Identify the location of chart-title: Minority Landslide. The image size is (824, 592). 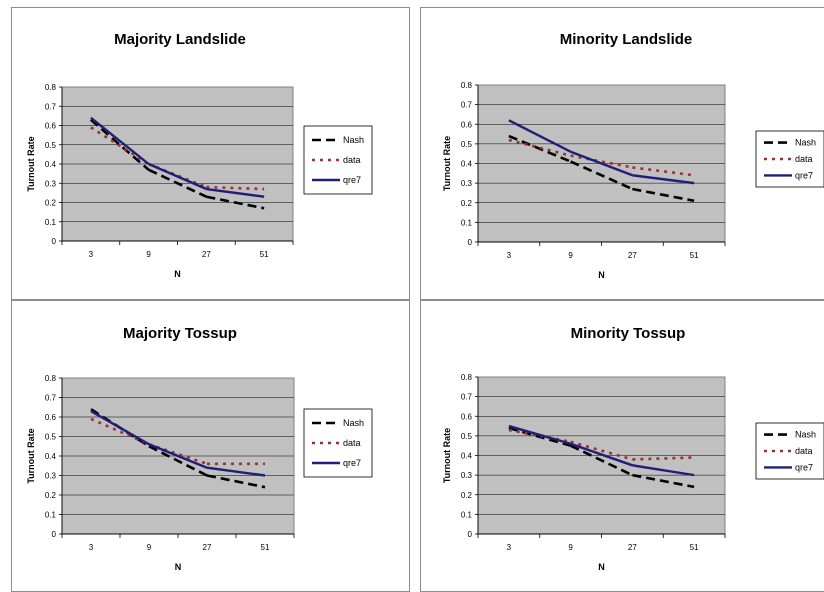
(626, 39).